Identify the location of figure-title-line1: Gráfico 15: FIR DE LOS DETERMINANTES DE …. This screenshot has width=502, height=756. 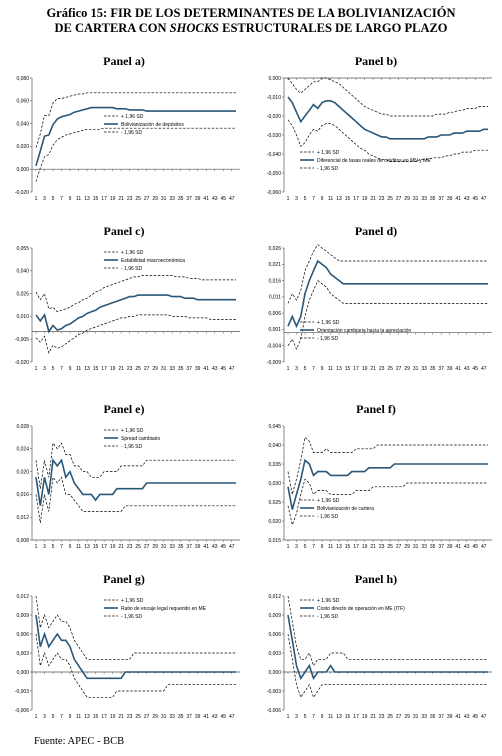
(251, 13).